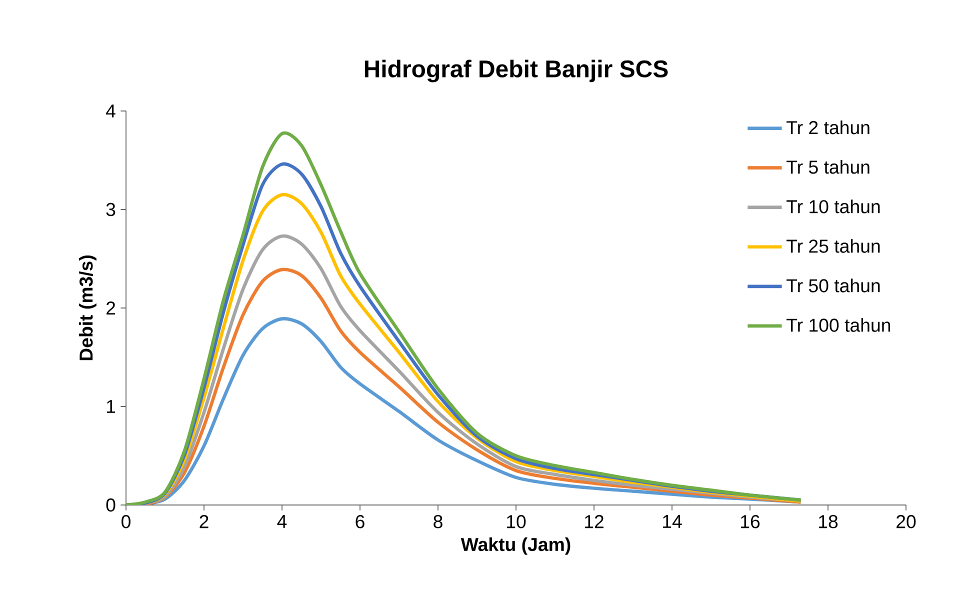  Describe the element at coordinates (594, 521) in the screenshot. I see `x-tick-label: 12` at that location.